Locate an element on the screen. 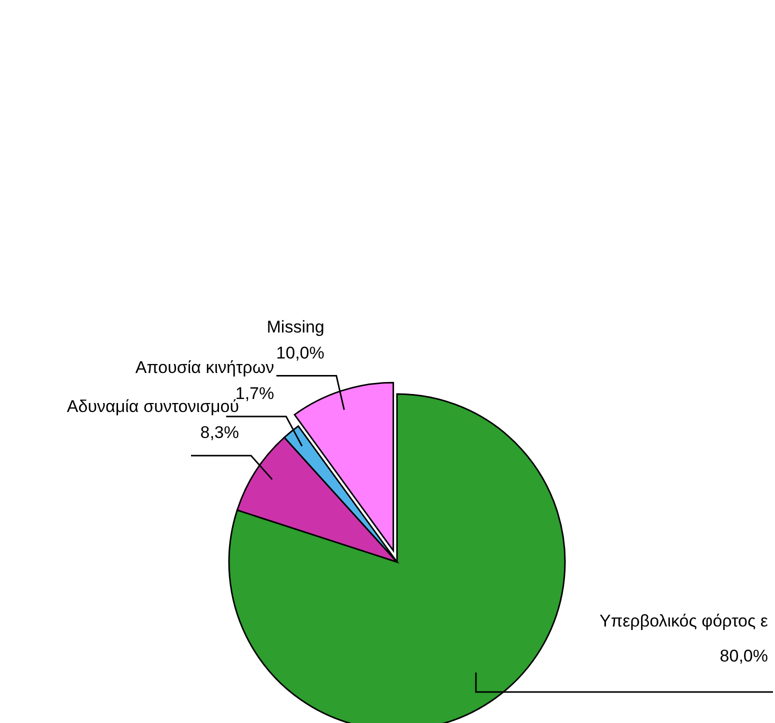  slice-label: Απουσία κινήτρων is located at coordinates (204, 368).